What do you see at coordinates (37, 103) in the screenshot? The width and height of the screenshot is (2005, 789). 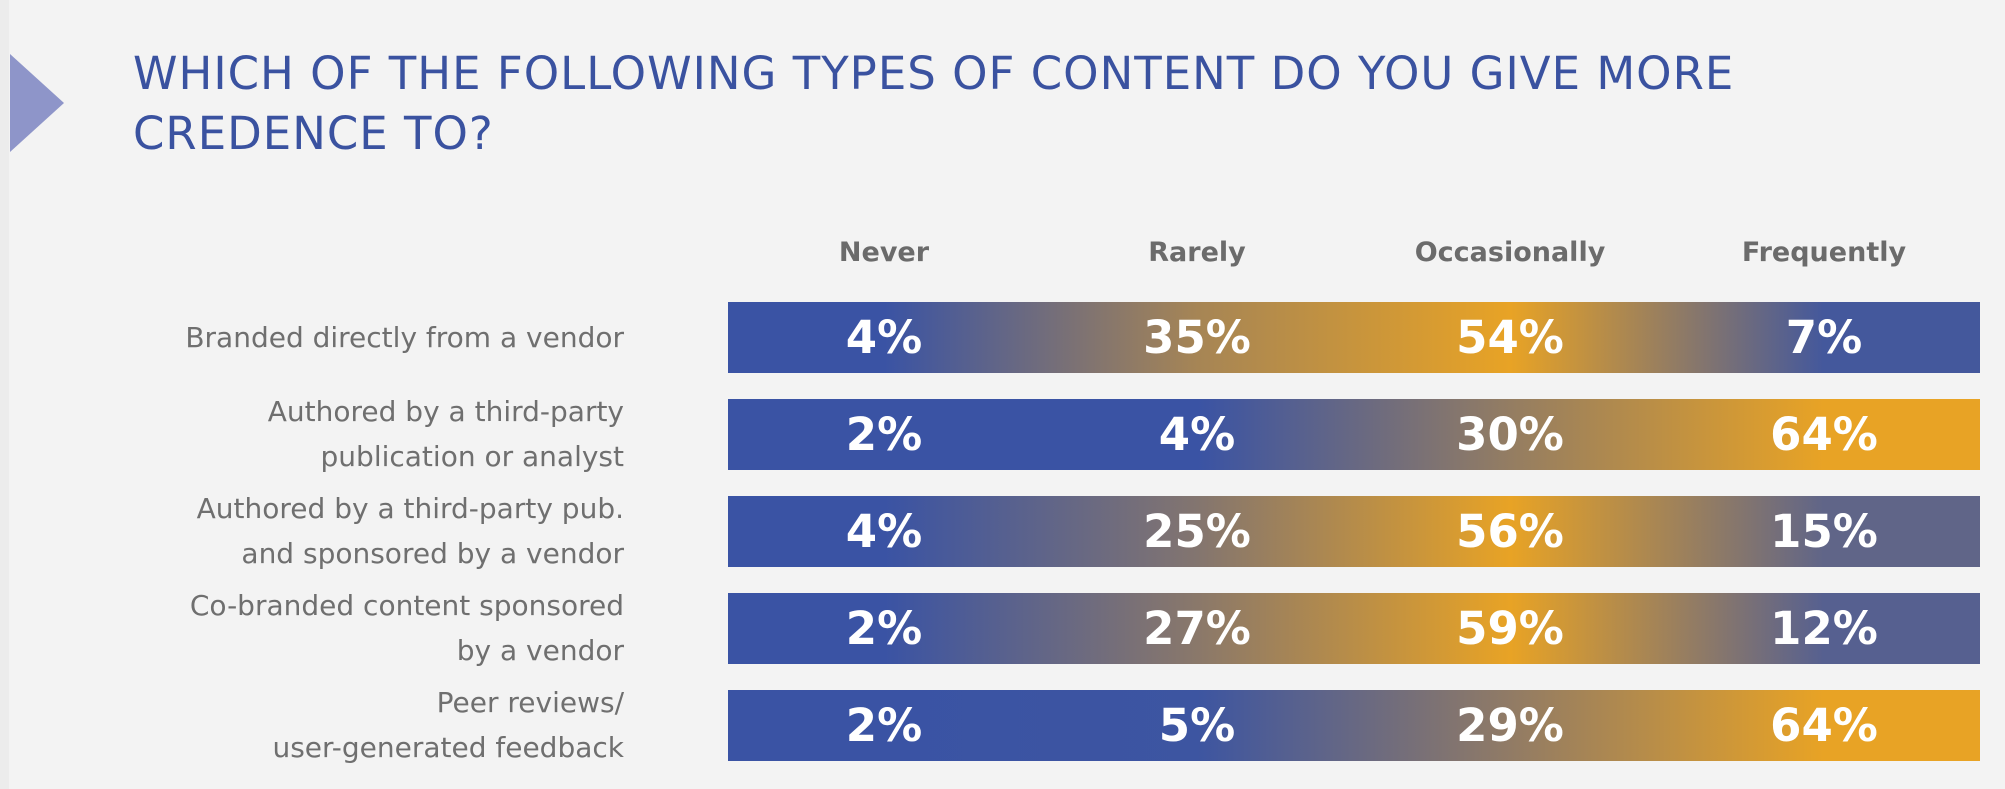 I see `arrow-marker-icon` at bounding box center [37, 103].